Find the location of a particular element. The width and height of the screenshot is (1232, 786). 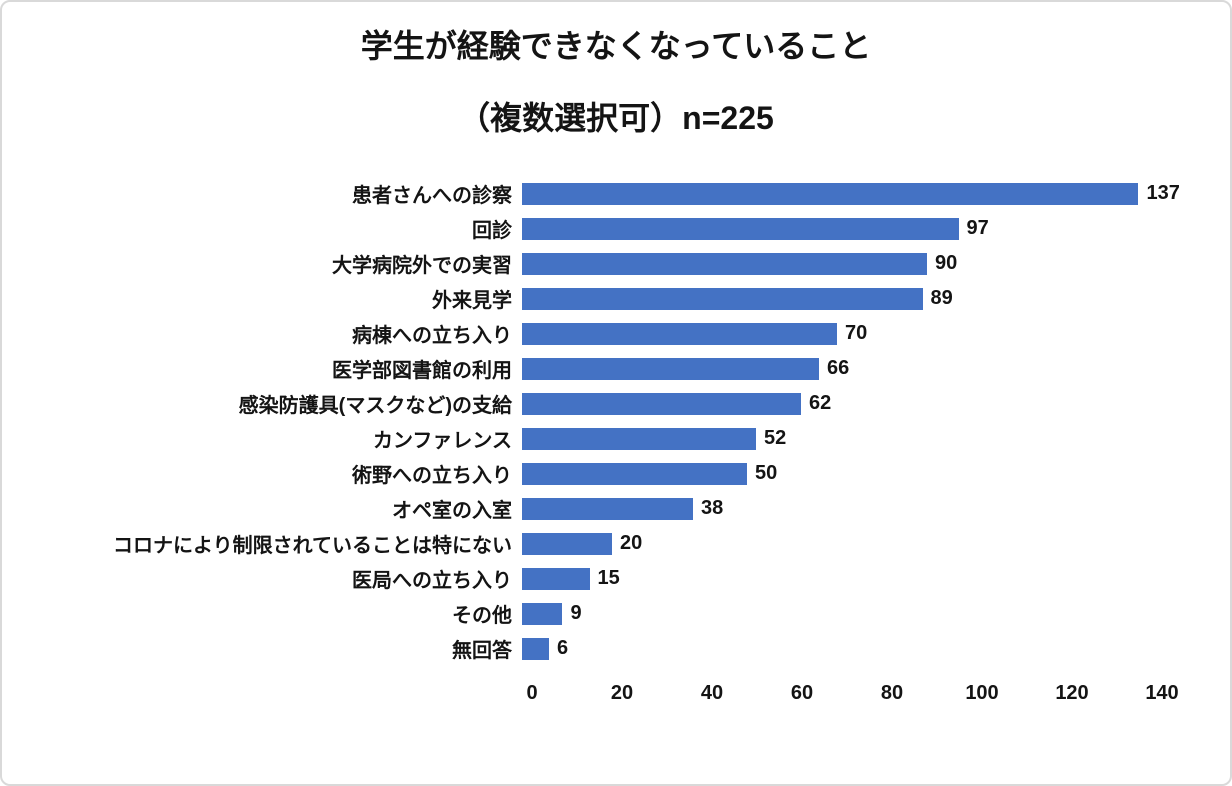

value-label: 9 is located at coordinates (576, 613).